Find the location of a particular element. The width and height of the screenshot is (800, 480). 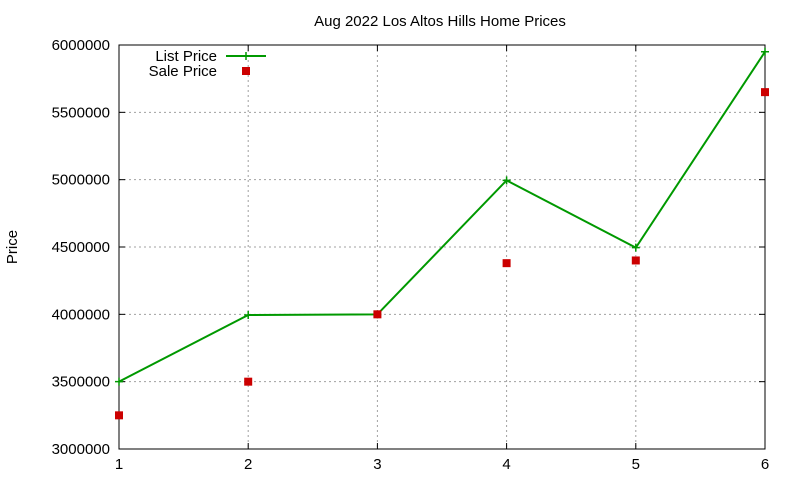

legend-label: List Price is located at coordinates (186, 56).